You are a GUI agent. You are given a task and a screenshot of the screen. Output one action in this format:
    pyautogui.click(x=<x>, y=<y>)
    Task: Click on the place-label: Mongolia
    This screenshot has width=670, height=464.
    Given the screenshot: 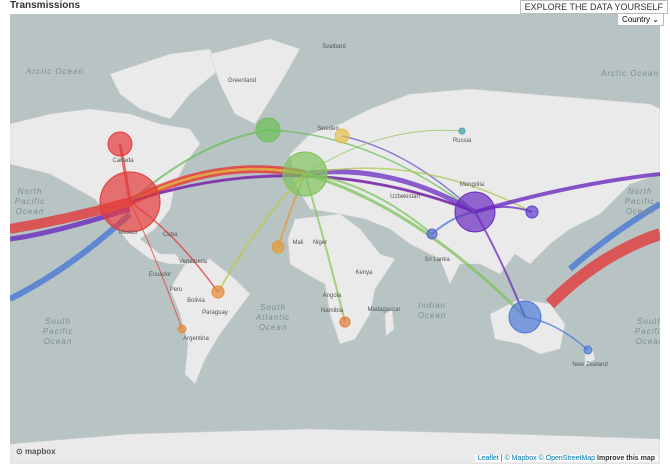 What is the action you would take?
    pyautogui.click(x=472, y=185)
    